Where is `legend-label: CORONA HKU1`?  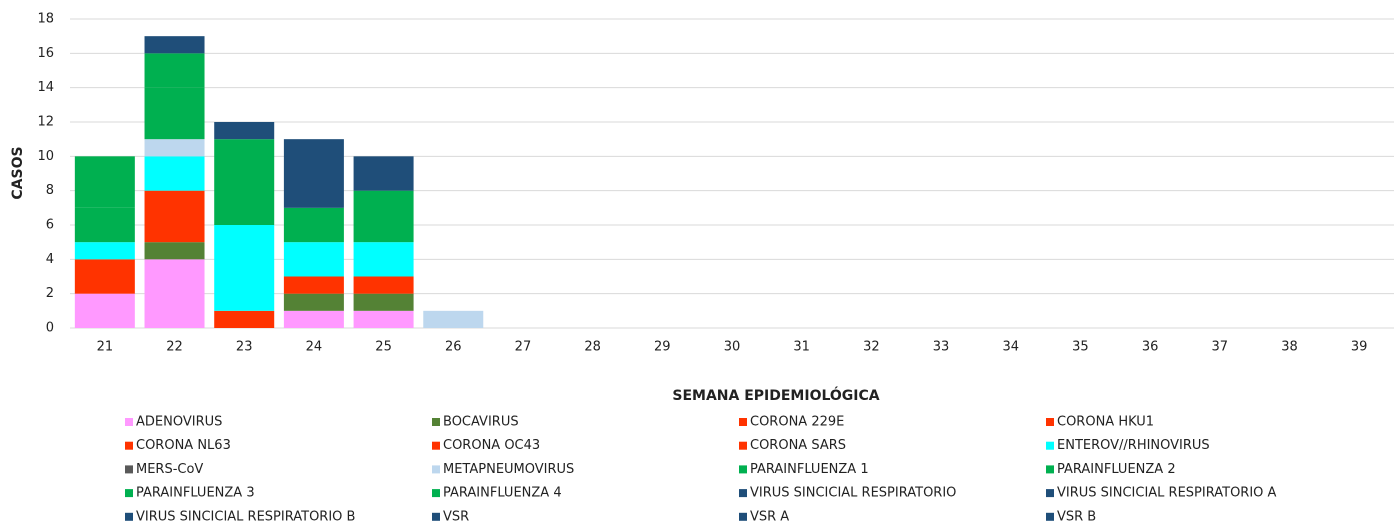 legend-label: CORONA HKU1 is located at coordinates (1105, 422).